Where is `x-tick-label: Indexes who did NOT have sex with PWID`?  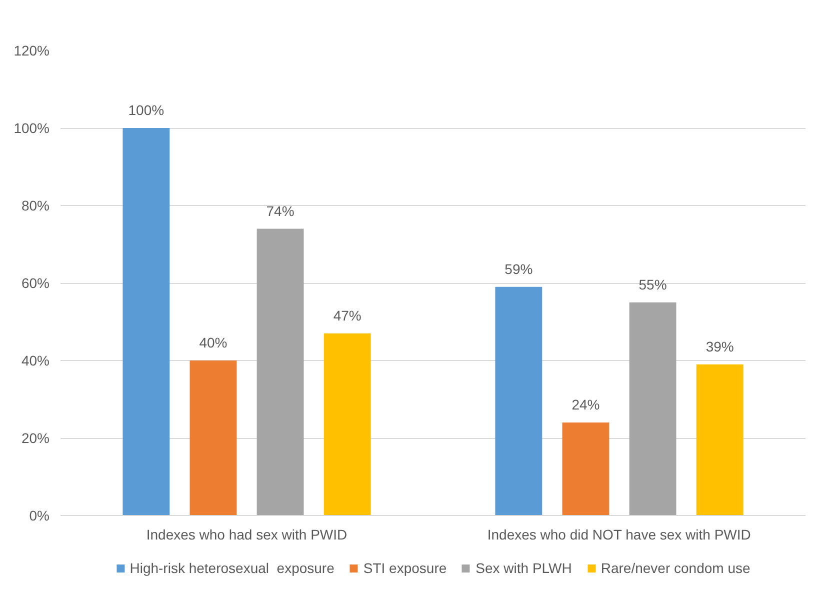
x-tick-label: Indexes who did NOT have sex with PWID is located at coordinates (619, 534).